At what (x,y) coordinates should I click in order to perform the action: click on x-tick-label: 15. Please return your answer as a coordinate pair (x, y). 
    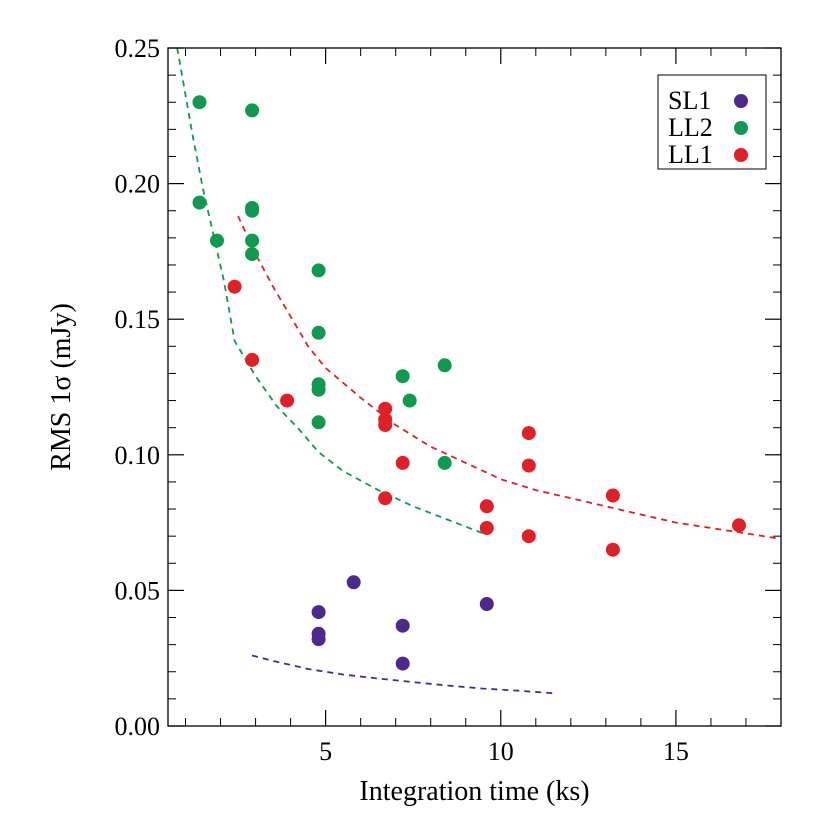
    Looking at the image, I should click on (676, 751).